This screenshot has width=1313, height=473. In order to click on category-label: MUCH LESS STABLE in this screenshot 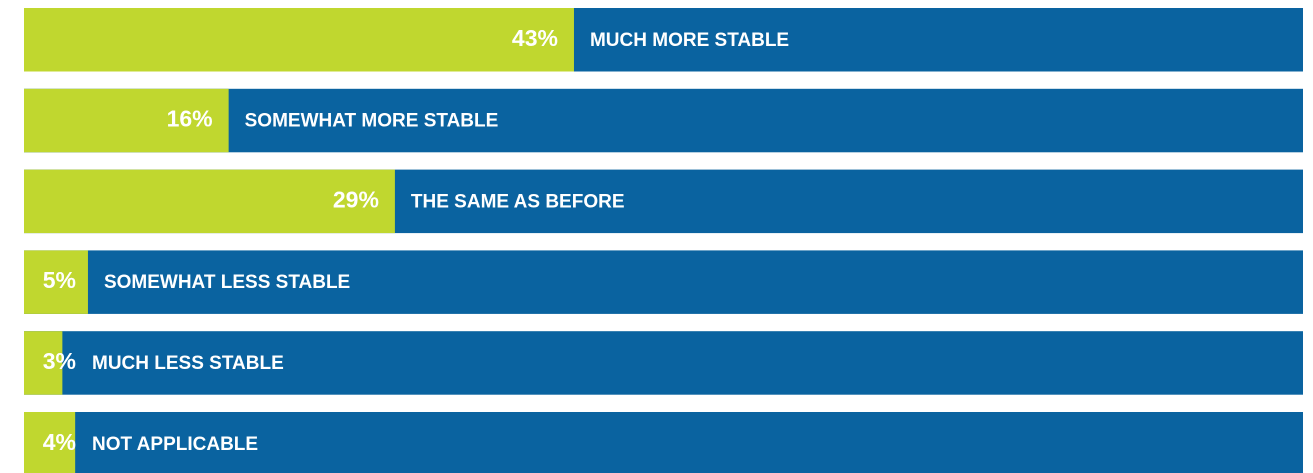, I will do `click(188, 363)`.